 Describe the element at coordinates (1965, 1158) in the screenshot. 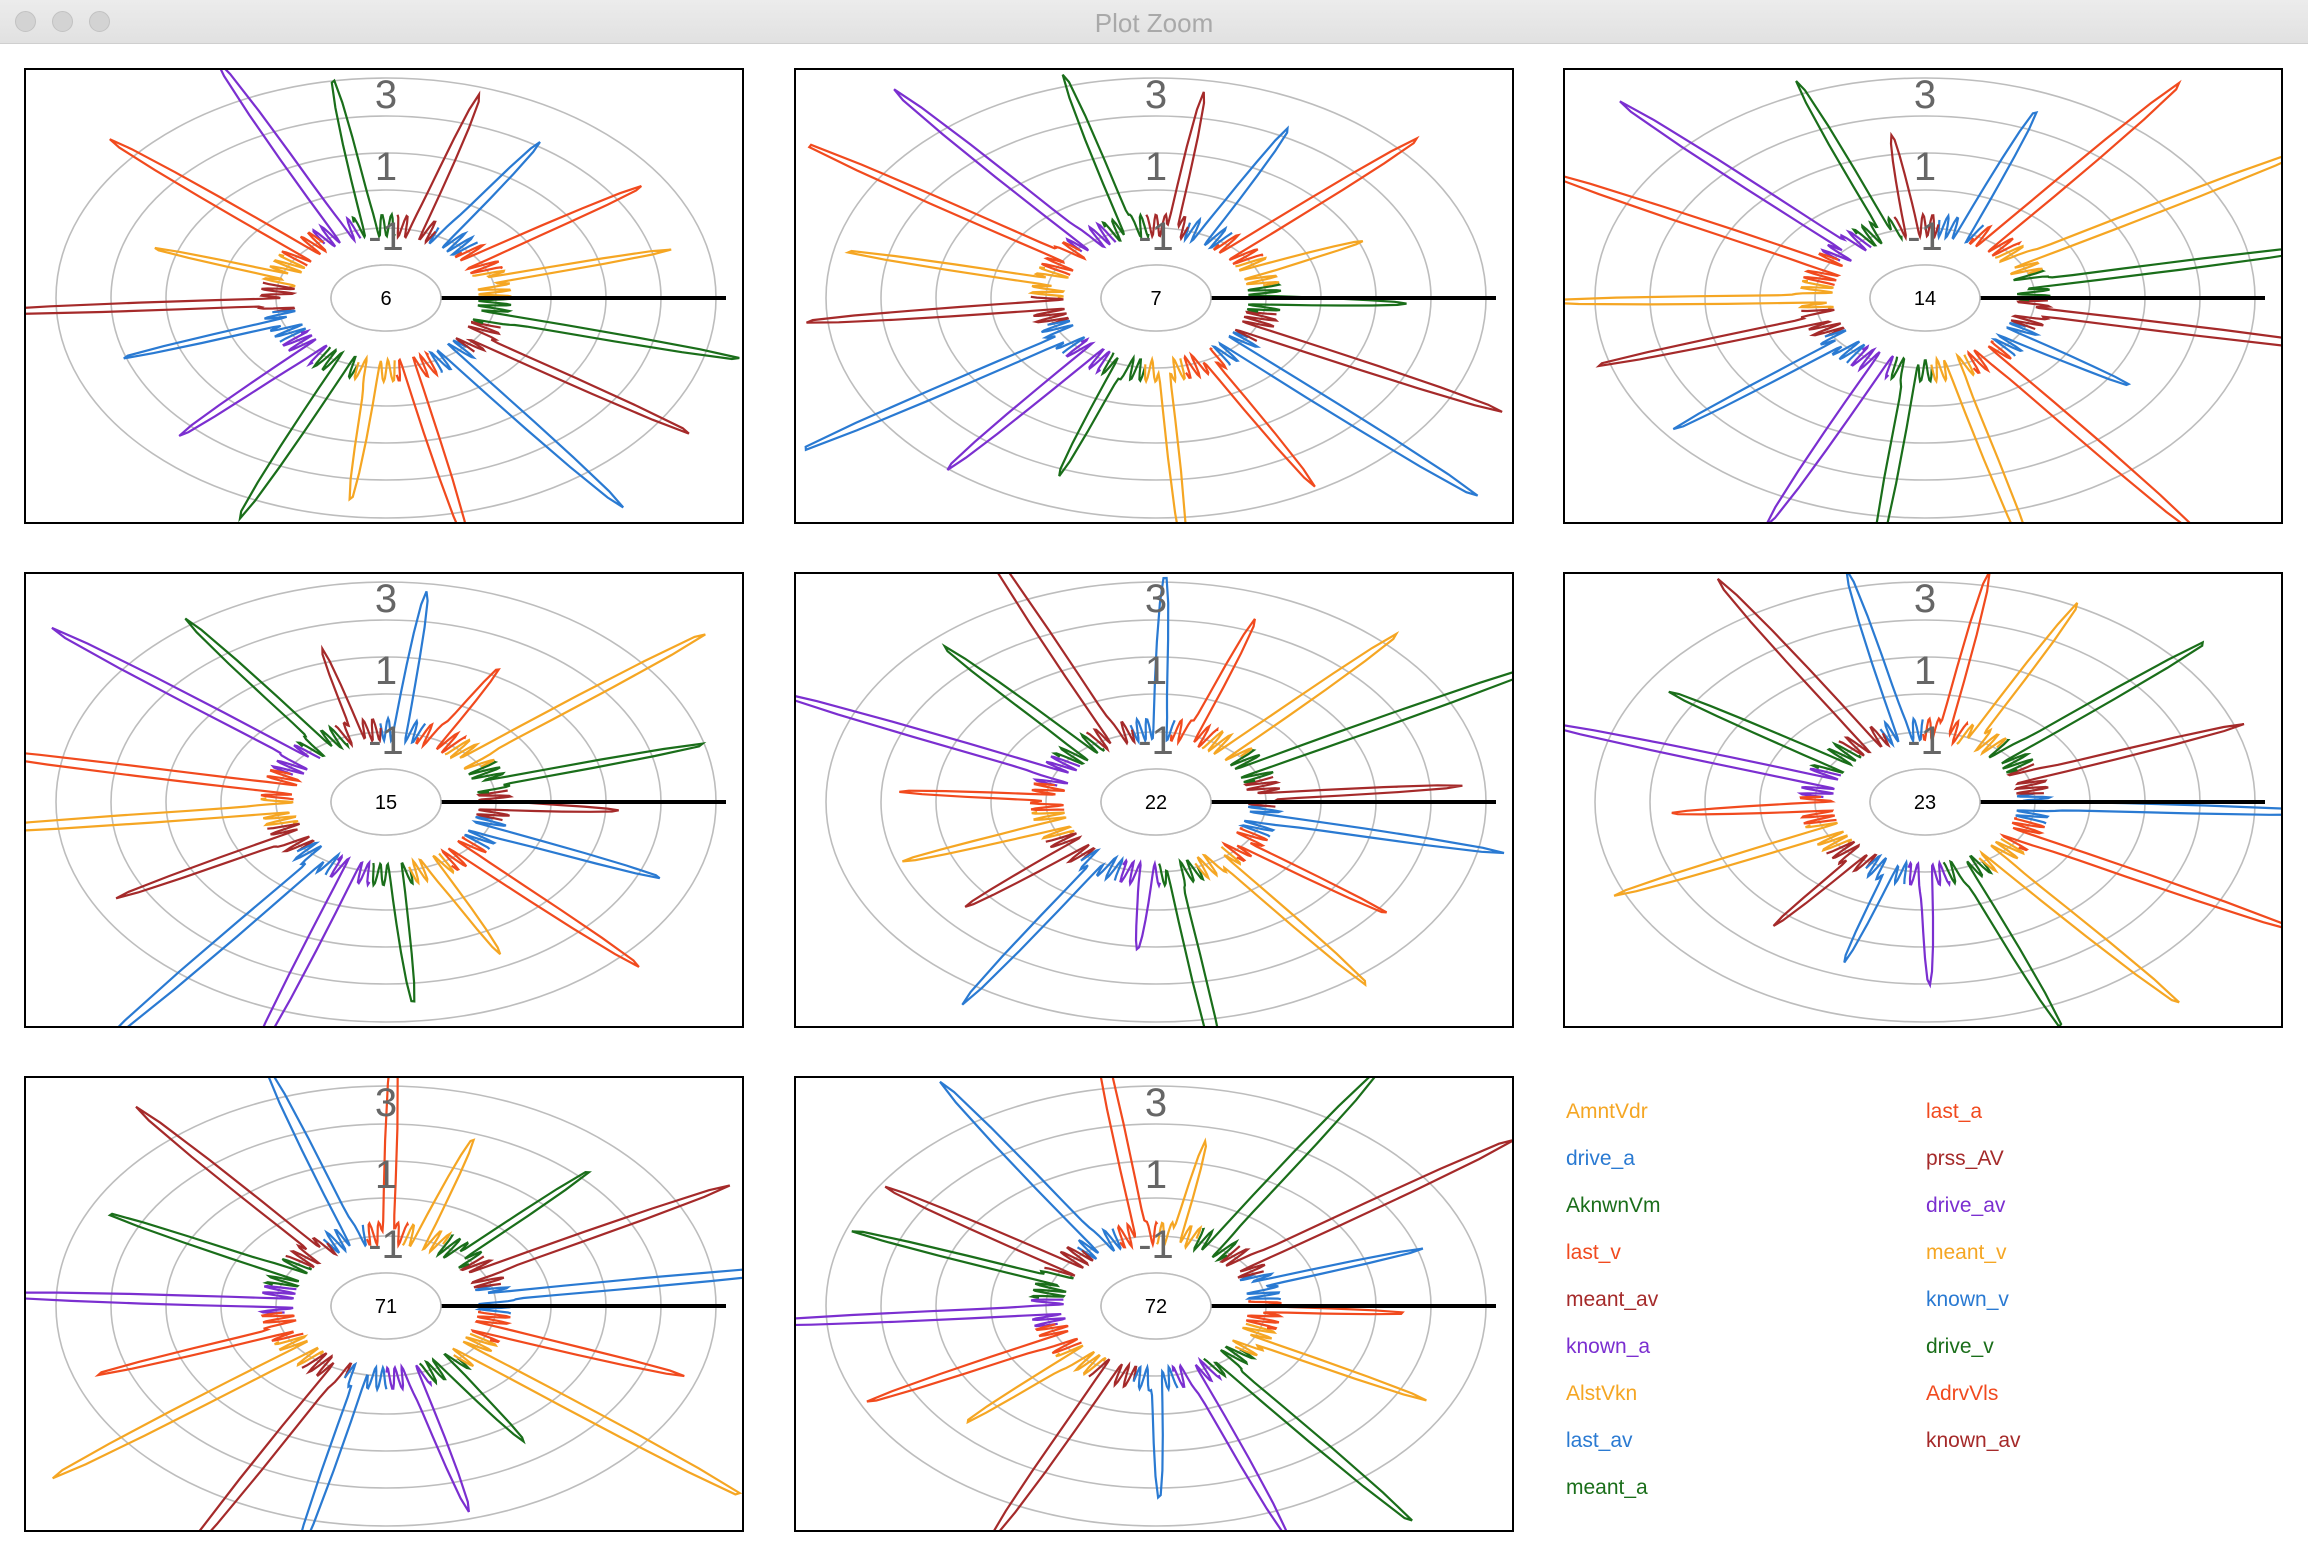

I see `legend-item: prss_AV` at that location.